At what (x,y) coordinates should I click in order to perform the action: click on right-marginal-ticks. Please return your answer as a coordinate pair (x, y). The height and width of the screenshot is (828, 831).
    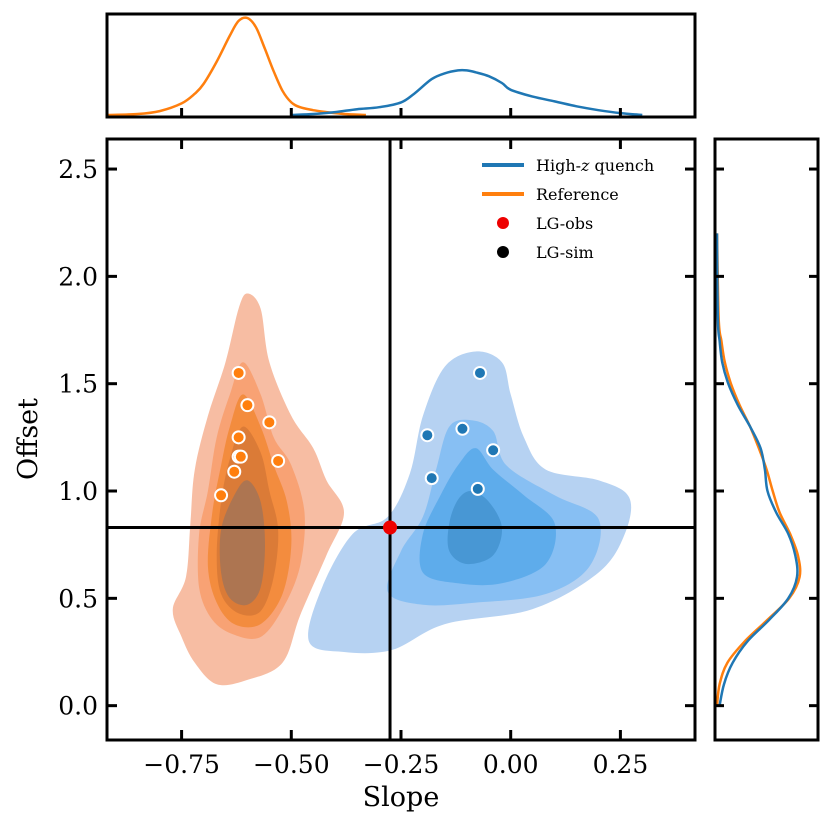
    Looking at the image, I should click on (766, 437).